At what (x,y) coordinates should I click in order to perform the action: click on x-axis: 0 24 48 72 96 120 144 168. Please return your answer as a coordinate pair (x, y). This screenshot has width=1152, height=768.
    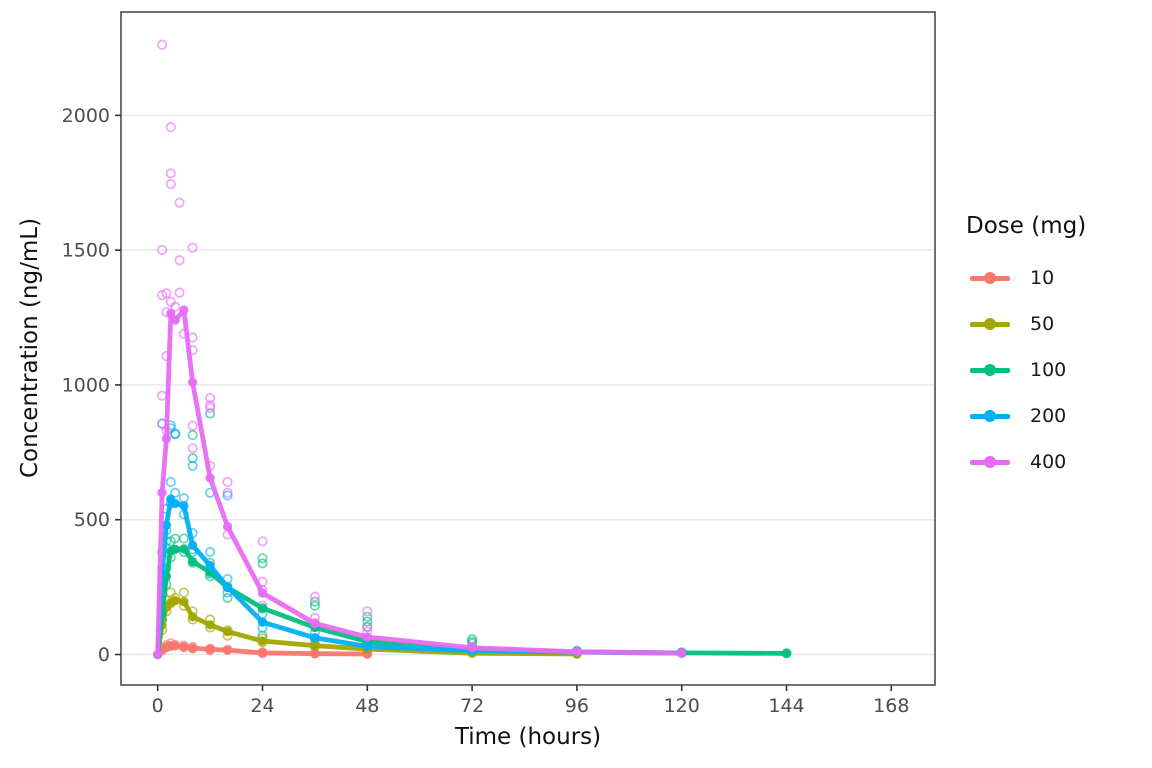
    Looking at the image, I should click on (530, 701).